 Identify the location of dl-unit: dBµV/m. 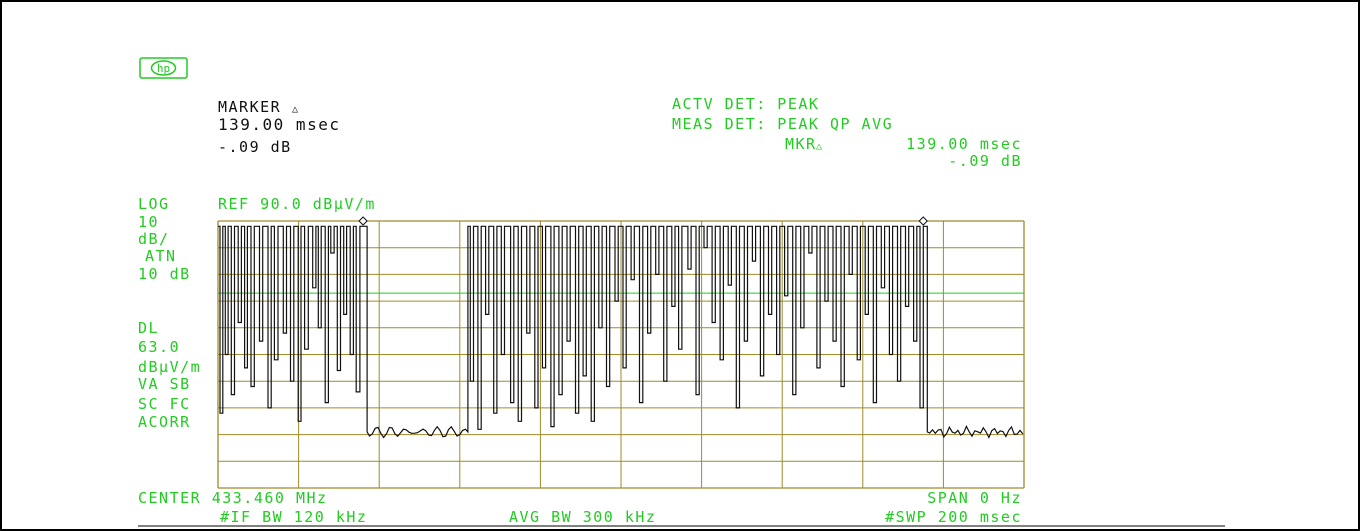
(169, 367).